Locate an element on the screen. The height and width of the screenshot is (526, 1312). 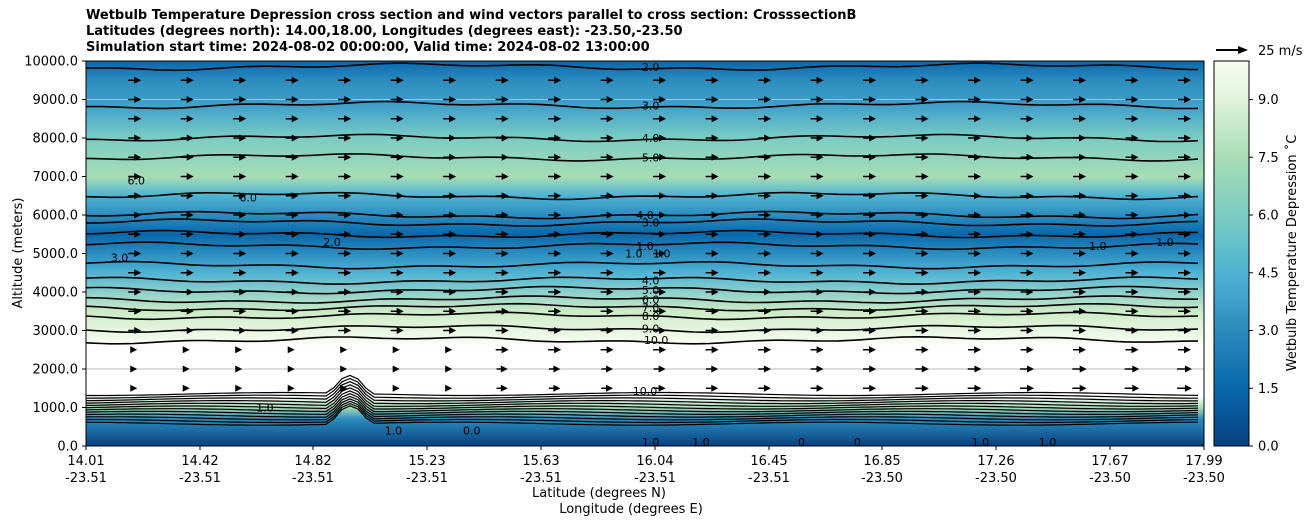
x-tick-label-lon: -23.50 is located at coordinates (996, 478).